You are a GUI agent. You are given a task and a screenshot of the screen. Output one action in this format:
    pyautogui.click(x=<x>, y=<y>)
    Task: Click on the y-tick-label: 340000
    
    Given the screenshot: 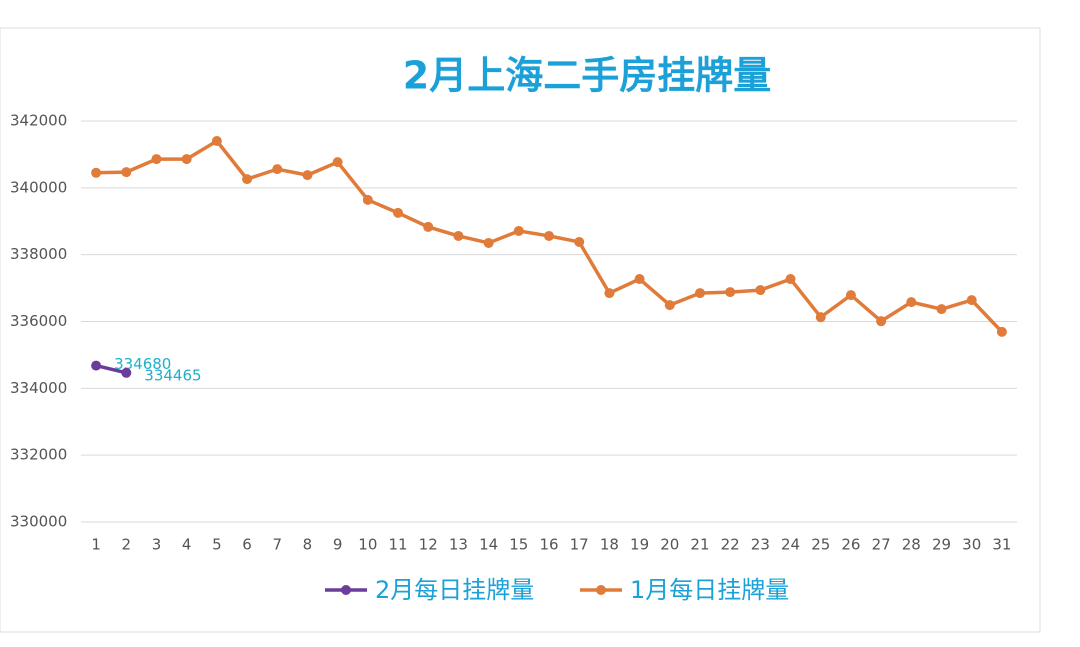 What is the action you would take?
    pyautogui.click(x=38, y=187)
    